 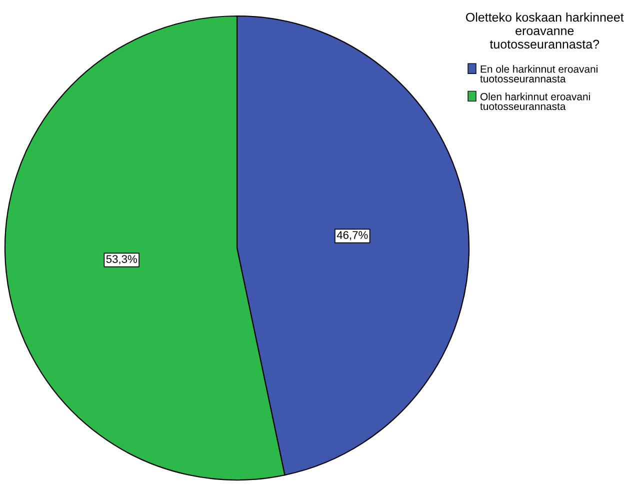 I want to click on data-label: 53,3%, so click(x=121, y=259).